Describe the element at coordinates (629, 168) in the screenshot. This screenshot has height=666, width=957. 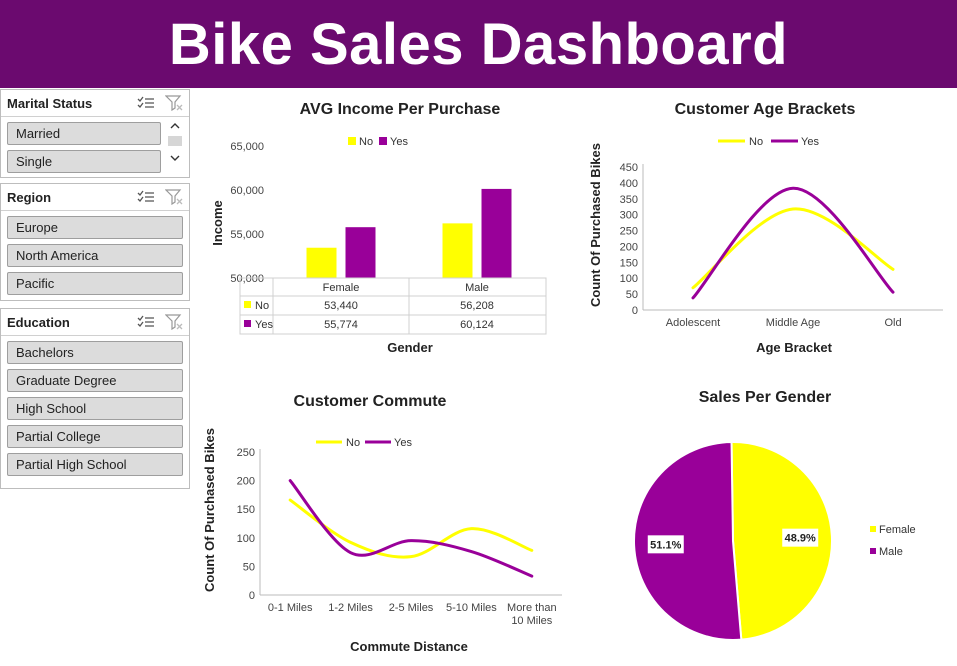
I see `y-tick-label: 450` at that location.